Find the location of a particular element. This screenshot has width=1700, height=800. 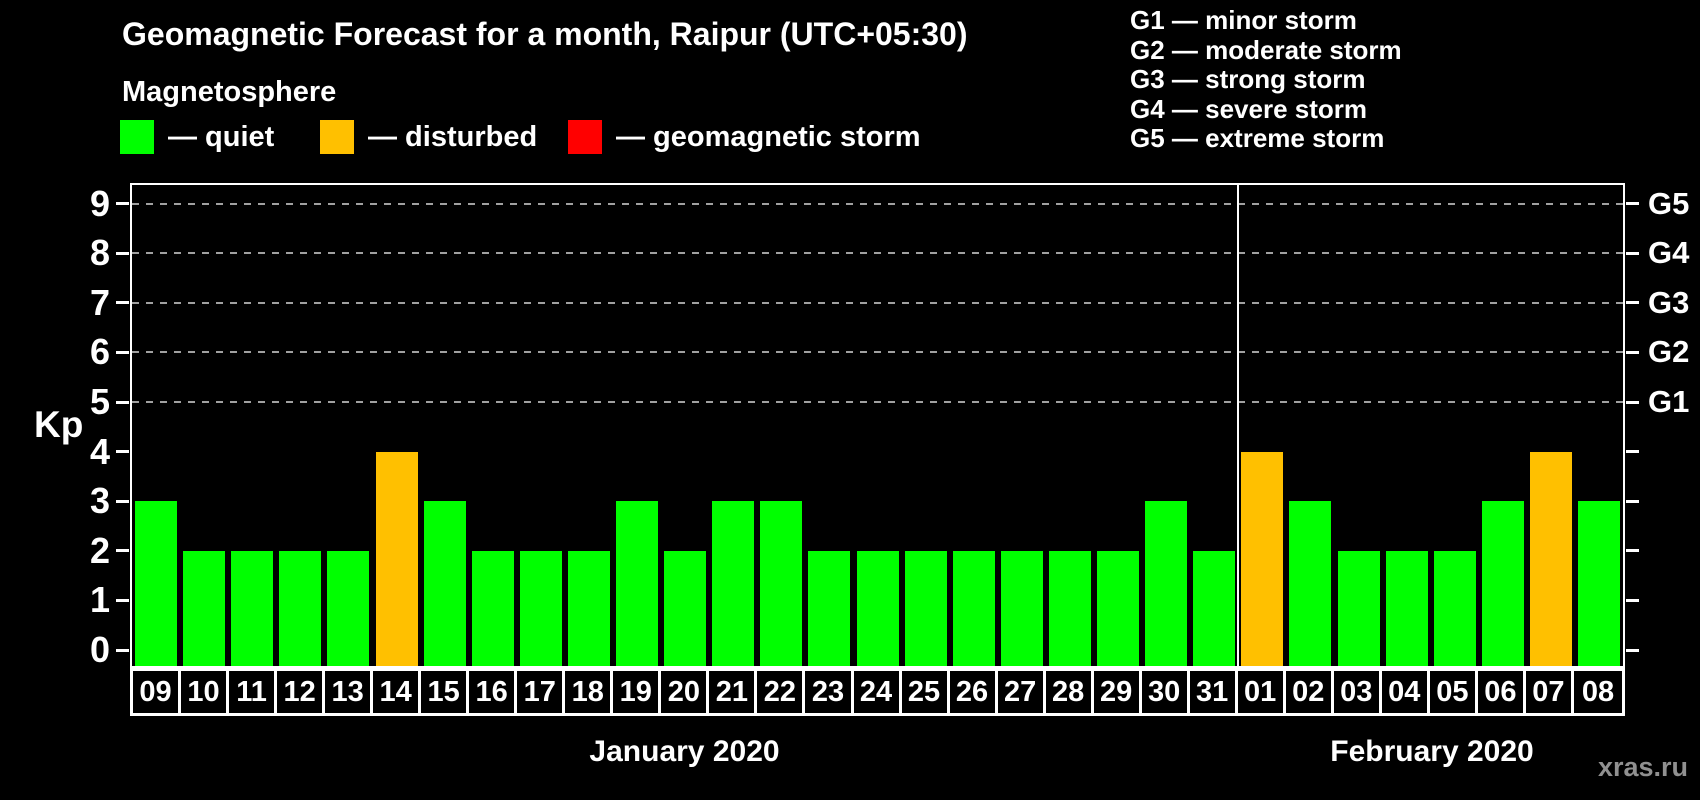

storm-scale-item-g3: G3 — strong storm is located at coordinates (1248, 79).